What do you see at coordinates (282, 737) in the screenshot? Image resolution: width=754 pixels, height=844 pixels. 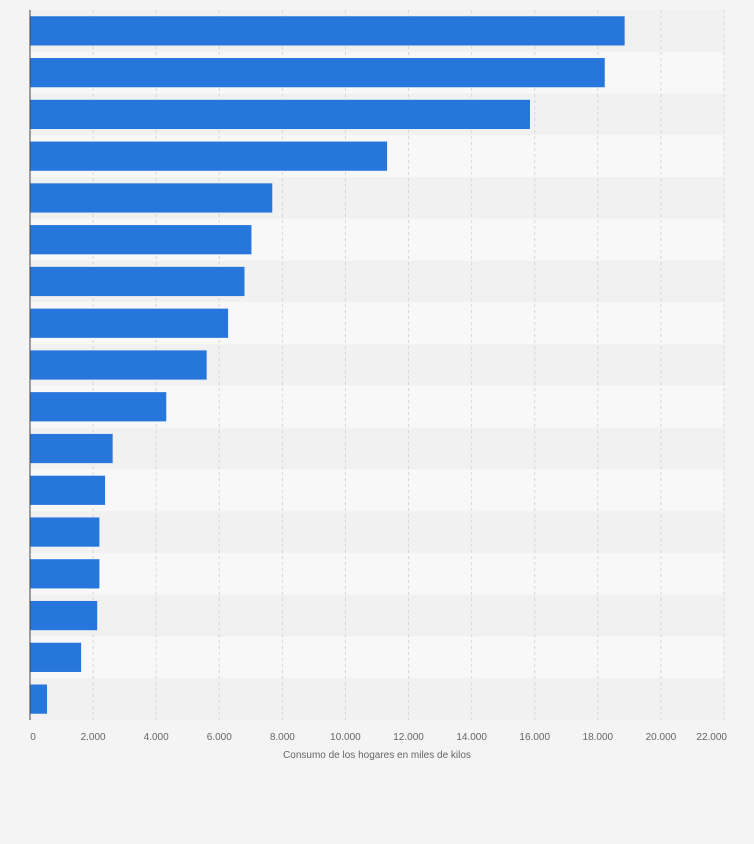 I see `x-tick-label: 8.000` at bounding box center [282, 737].